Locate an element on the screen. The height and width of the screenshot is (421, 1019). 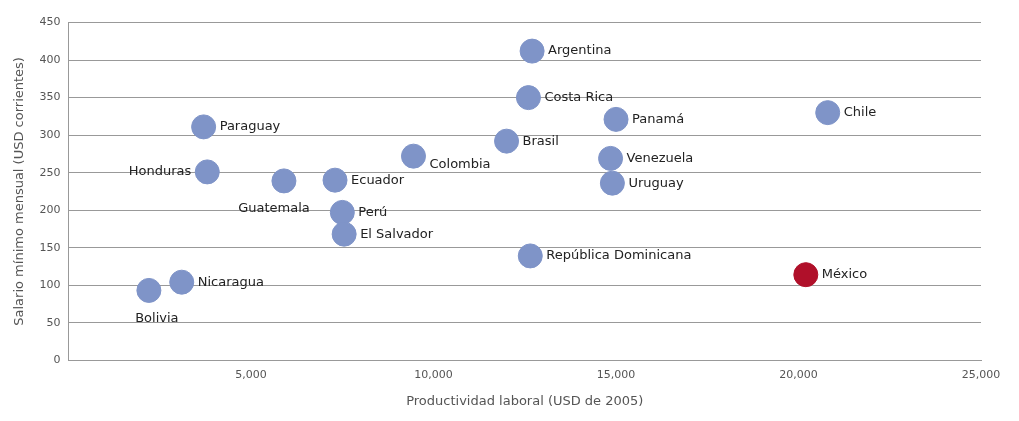
y-tick-label: 250 is located at coordinates (50, 172).